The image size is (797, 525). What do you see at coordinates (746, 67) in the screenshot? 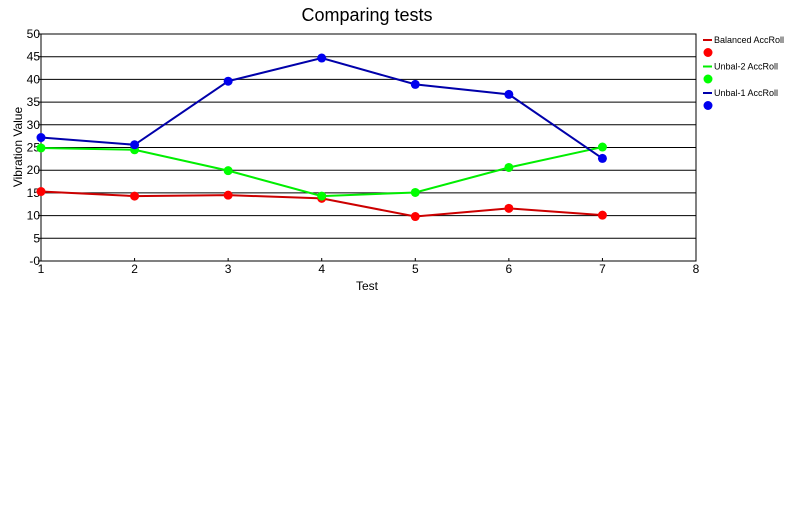
I see `legend-label: Unbal-2 AccRoll` at bounding box center [746, 67].